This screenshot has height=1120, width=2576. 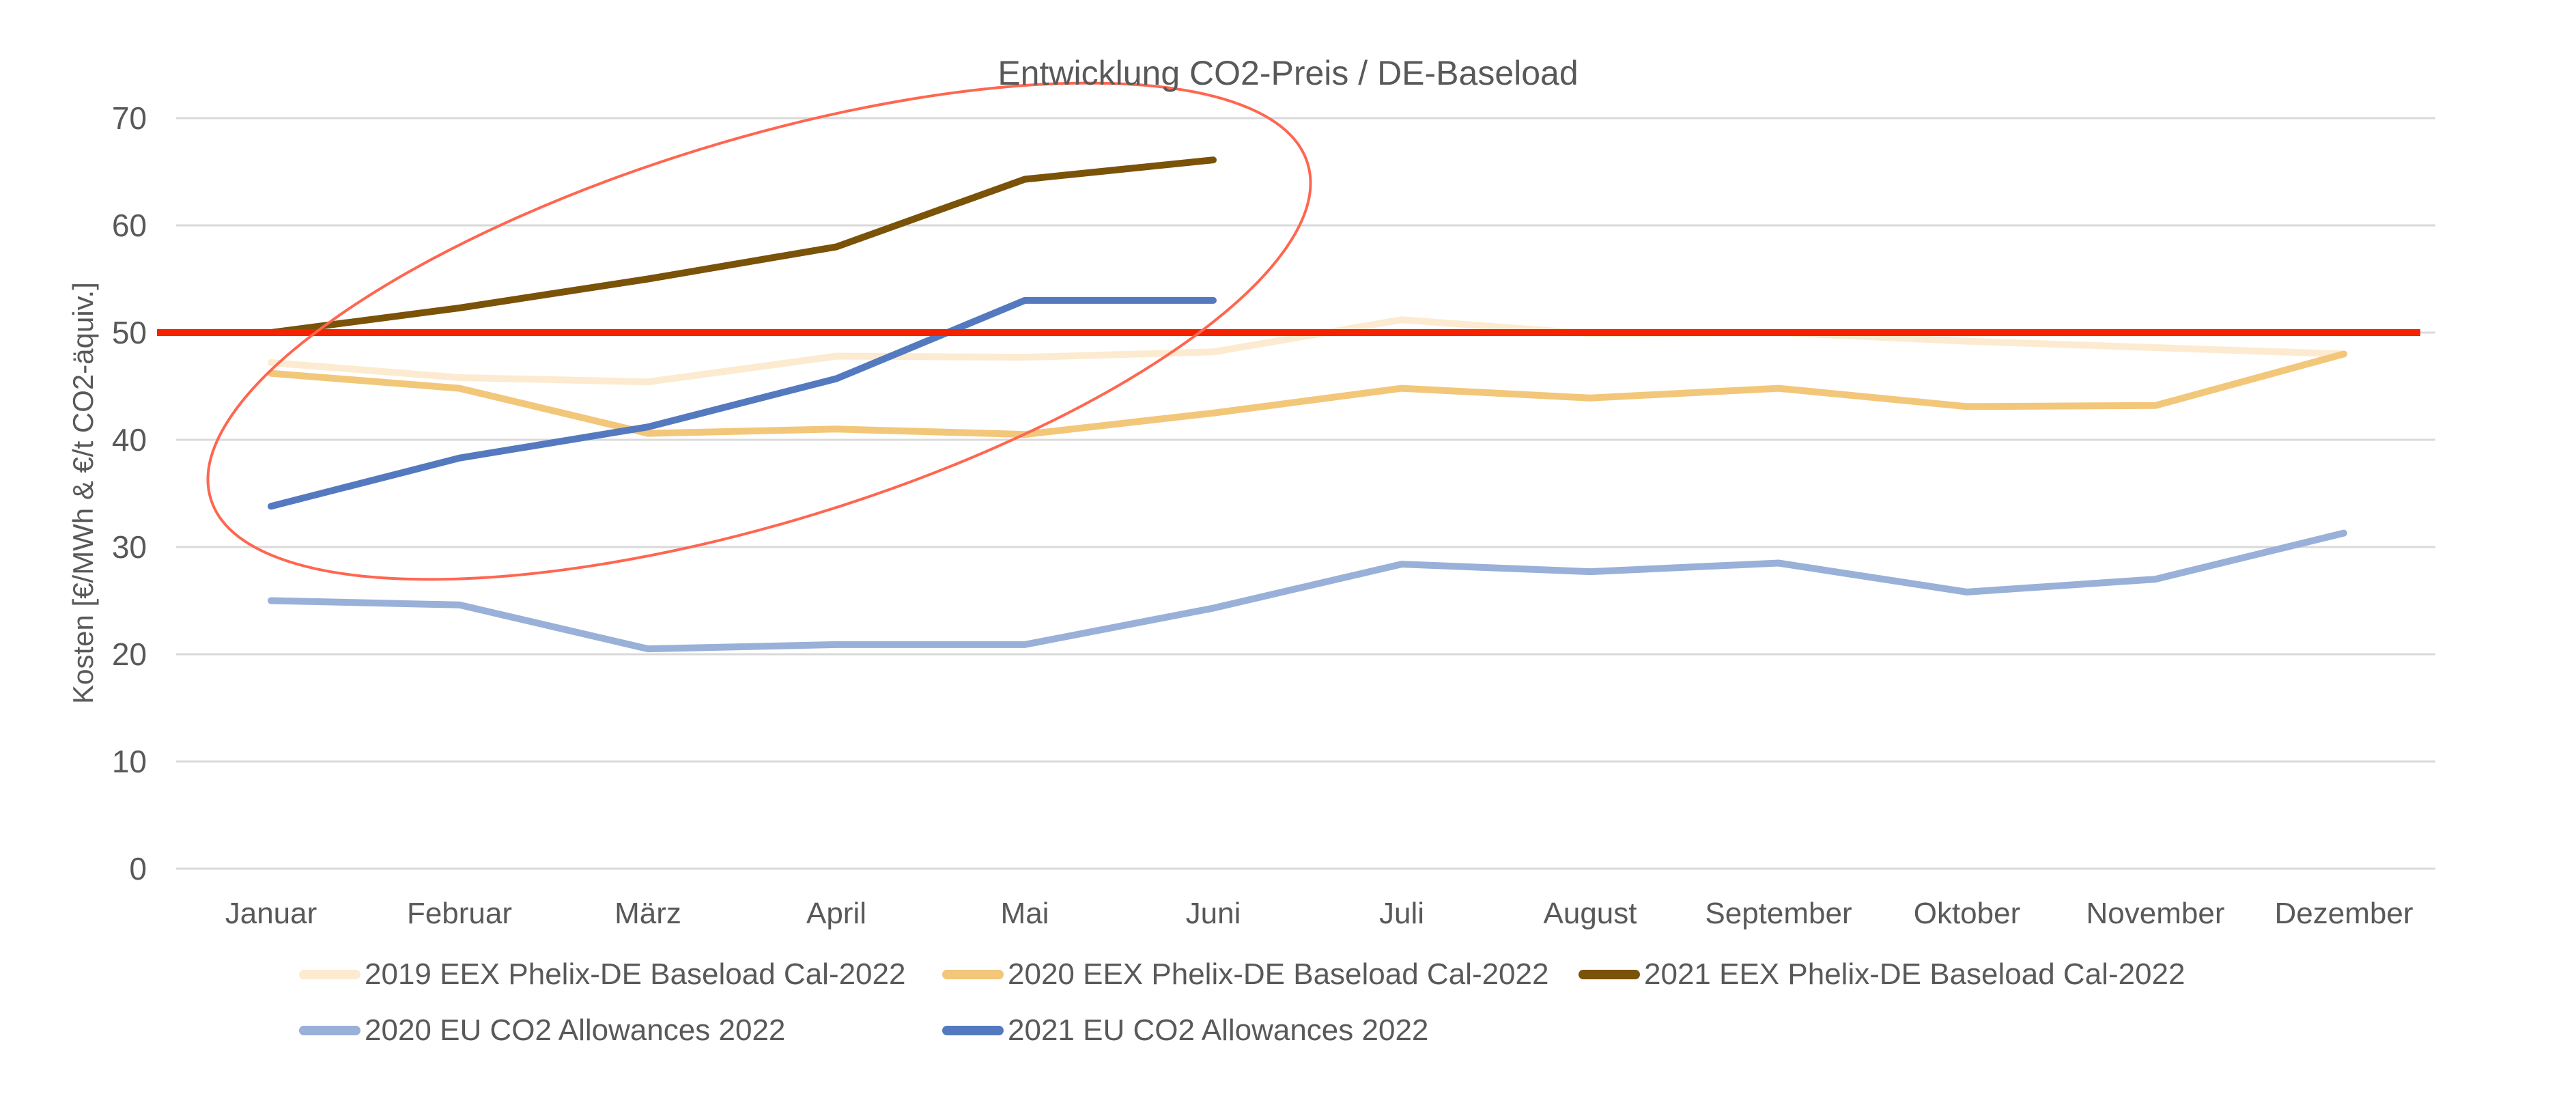 What do you see at coordinates (129, 493) in the screenshot?
I see `y-axis-ticks: 0 10 20 30 40 50 60 70` at bounding box center [129, 493].